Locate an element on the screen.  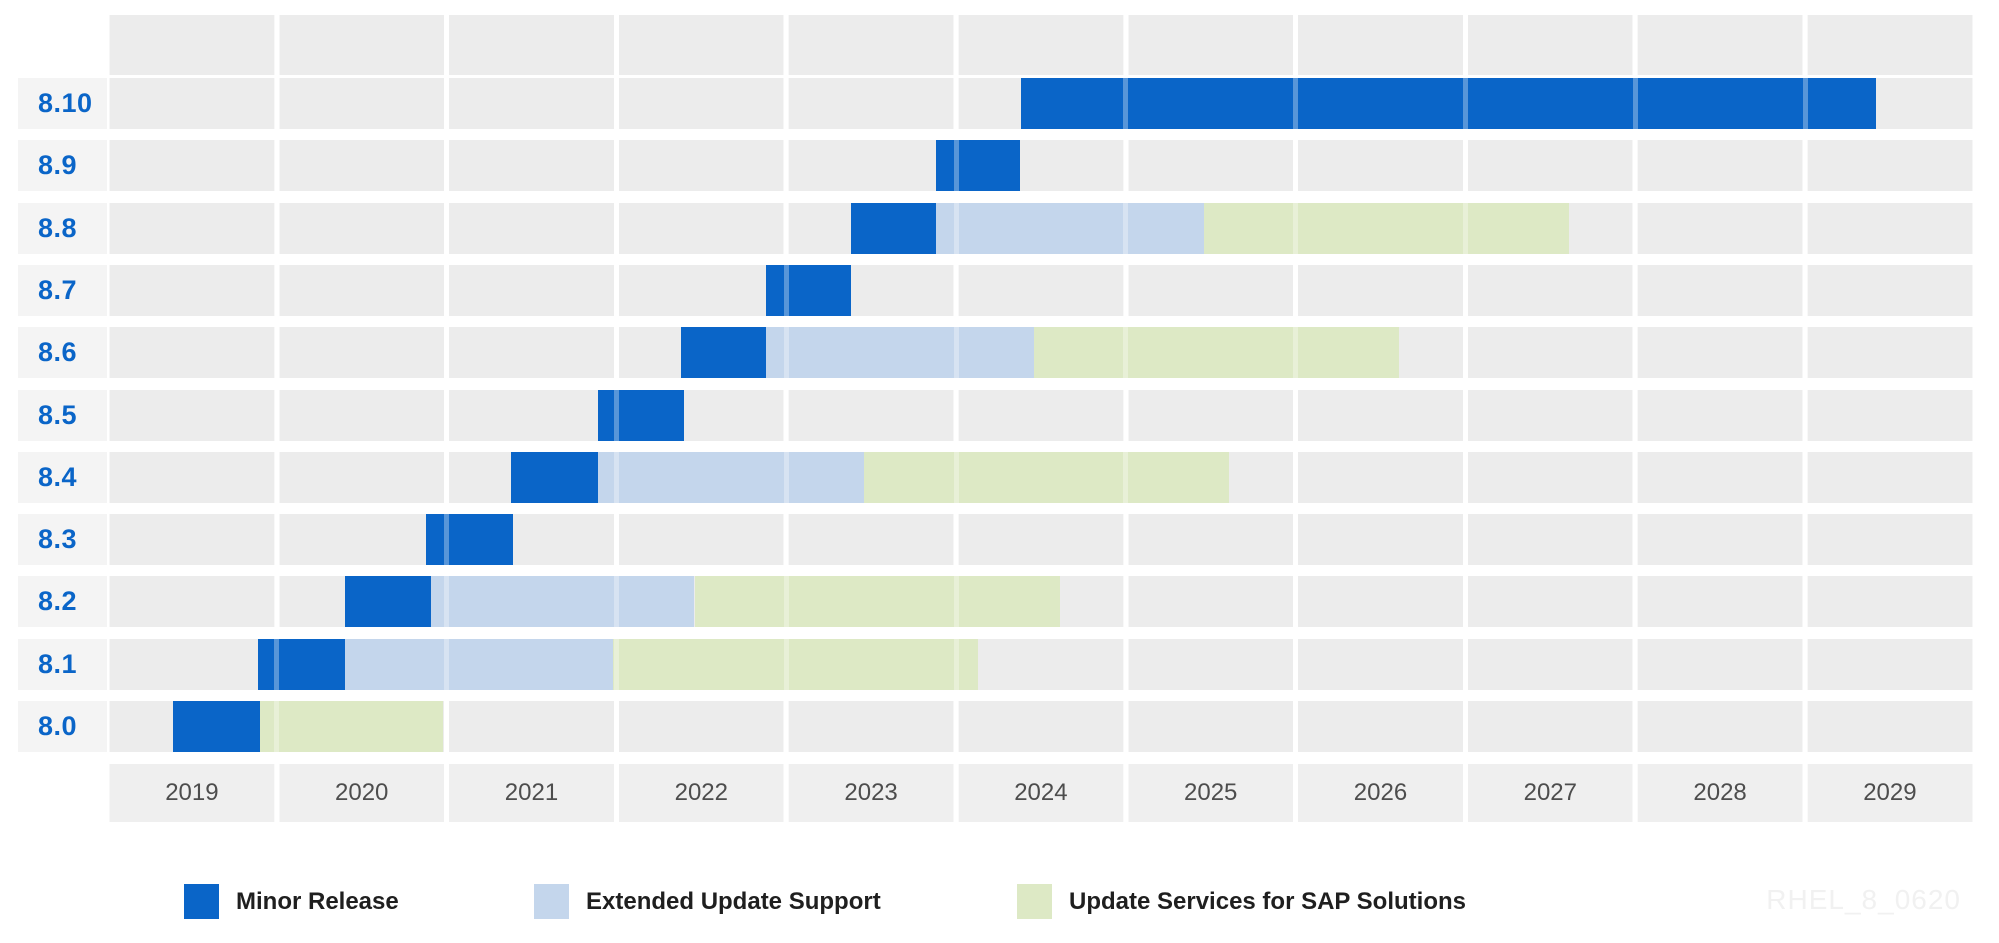
row-label-band: 8.2 is located at coordinates (62, 602).